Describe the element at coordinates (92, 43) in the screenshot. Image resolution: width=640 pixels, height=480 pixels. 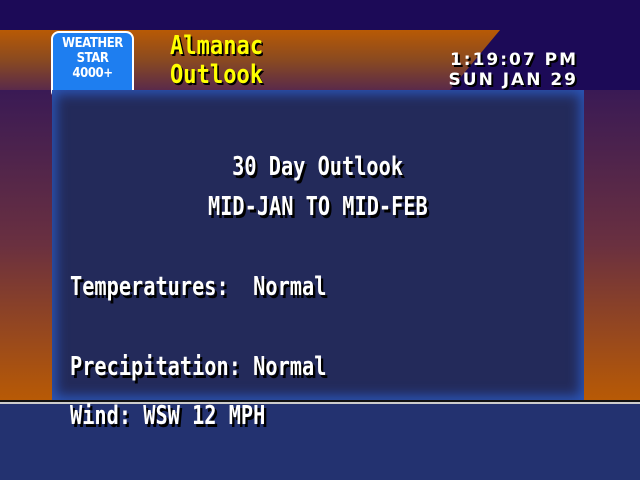
I see `logo-line: WEATHER` at that location.